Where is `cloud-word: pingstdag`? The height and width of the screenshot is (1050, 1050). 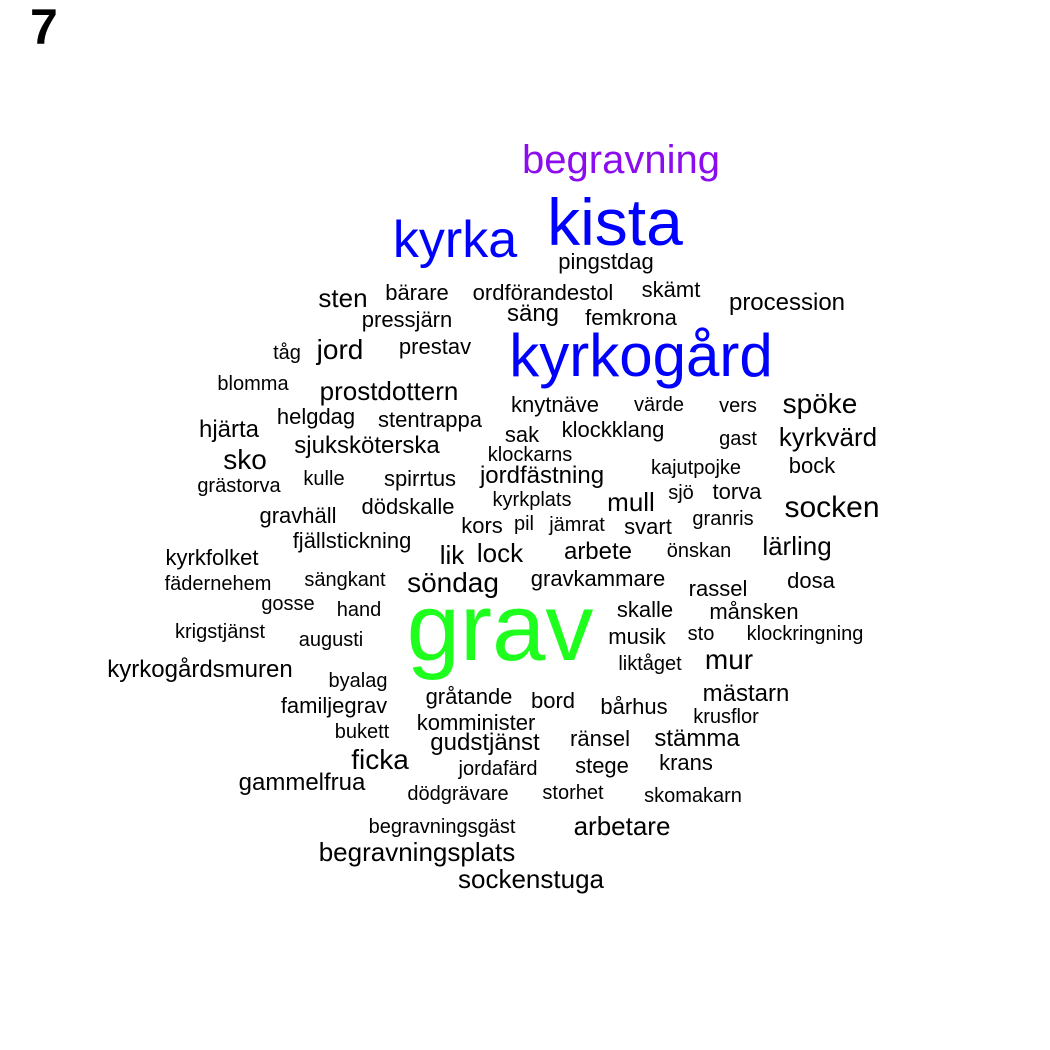 cloud-word: pingstdag is located at coordinates (606, 261).